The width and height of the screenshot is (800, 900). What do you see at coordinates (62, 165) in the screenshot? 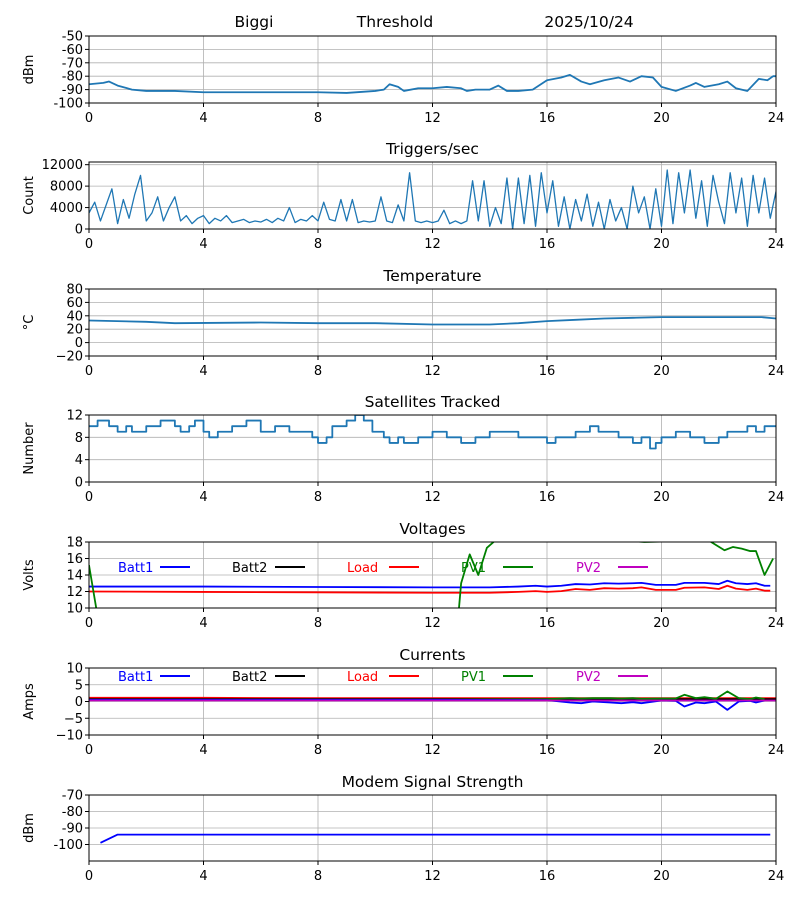
I see `y-tick-label: 12000` at bounding box center [62, 165].